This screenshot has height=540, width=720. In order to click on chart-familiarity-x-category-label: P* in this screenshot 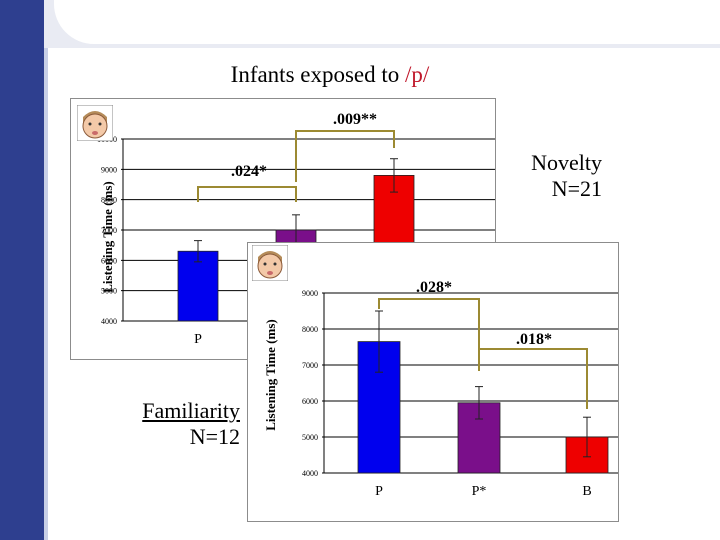, I will do `click(479, 491)`.